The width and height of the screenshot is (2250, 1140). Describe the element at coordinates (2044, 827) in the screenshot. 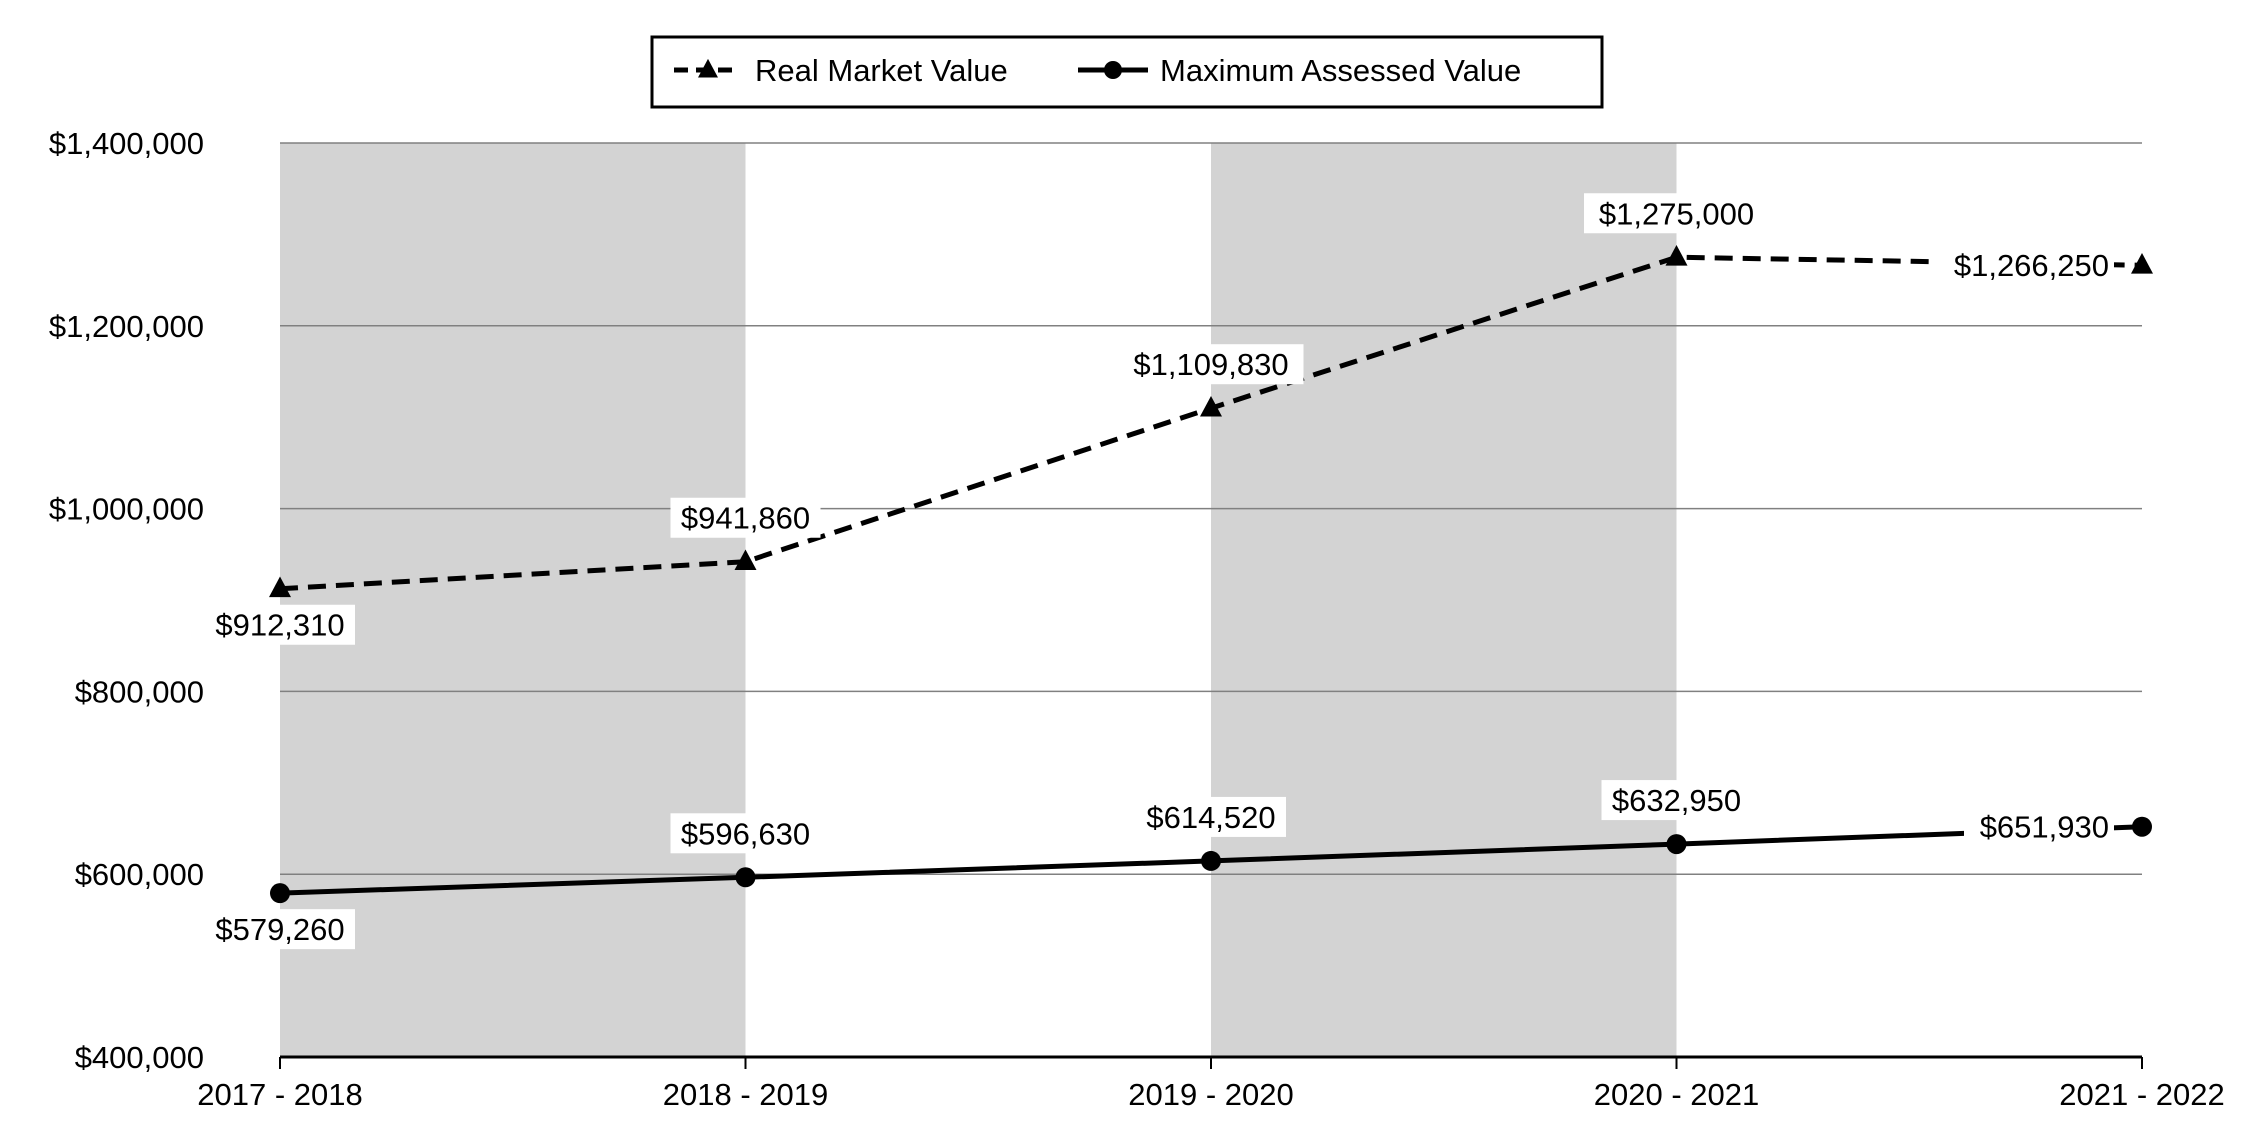

I see `maximum-assessed-value-data-label: $651,930` at that location.